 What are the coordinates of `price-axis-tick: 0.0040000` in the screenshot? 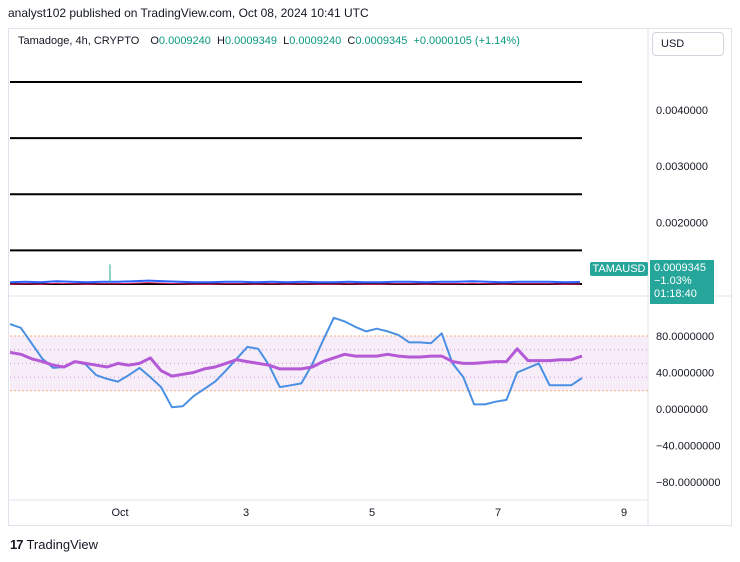 It's located at (682, 111).